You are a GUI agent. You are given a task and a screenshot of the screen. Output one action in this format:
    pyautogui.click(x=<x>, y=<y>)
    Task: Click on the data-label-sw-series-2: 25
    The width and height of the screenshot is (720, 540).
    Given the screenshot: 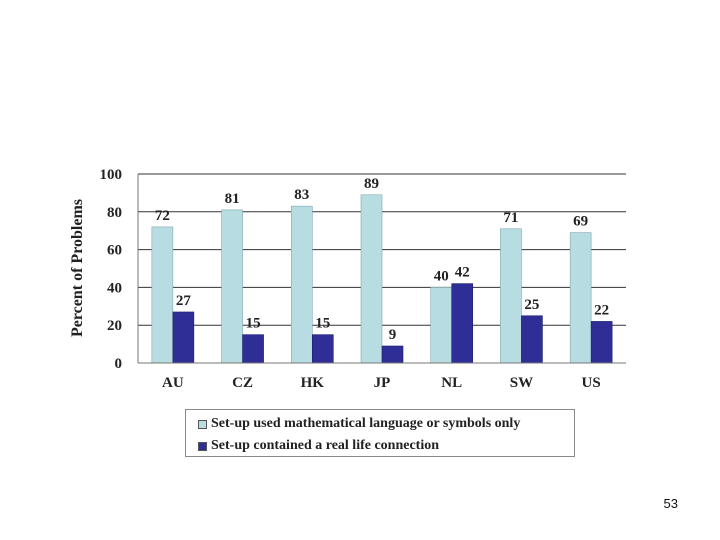 What is the action you would take?
    pyautogui.click(x=531, y=305)
    